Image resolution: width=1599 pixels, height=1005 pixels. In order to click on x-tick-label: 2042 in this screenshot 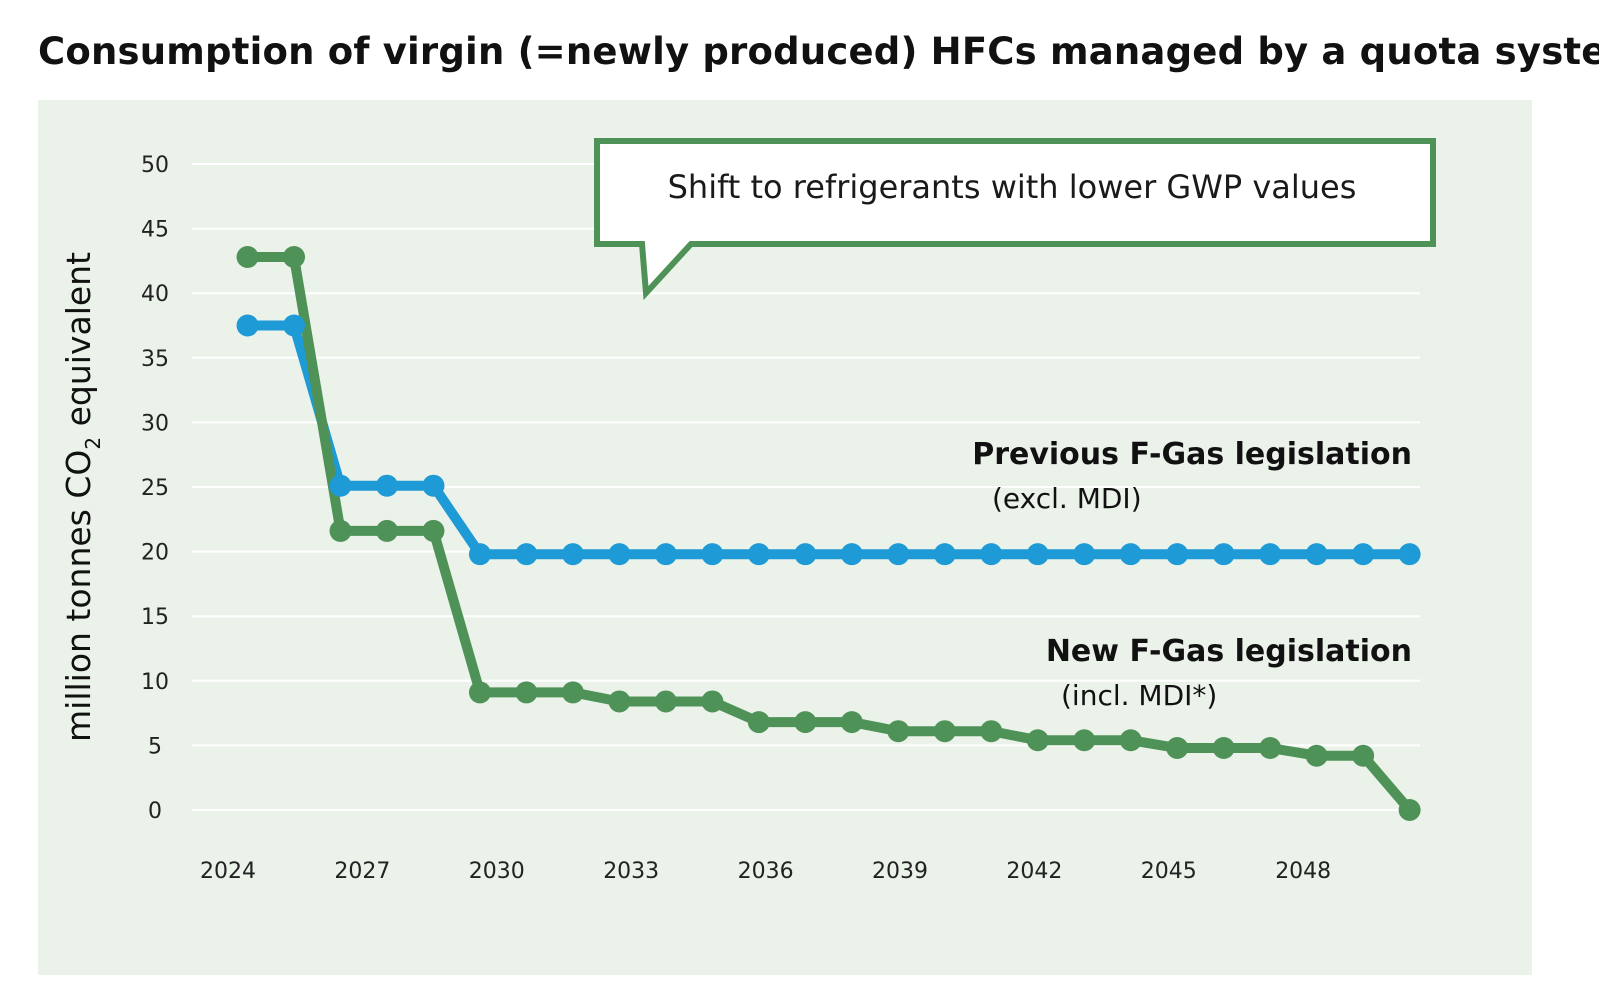, I will do `click(1034, 871)`.